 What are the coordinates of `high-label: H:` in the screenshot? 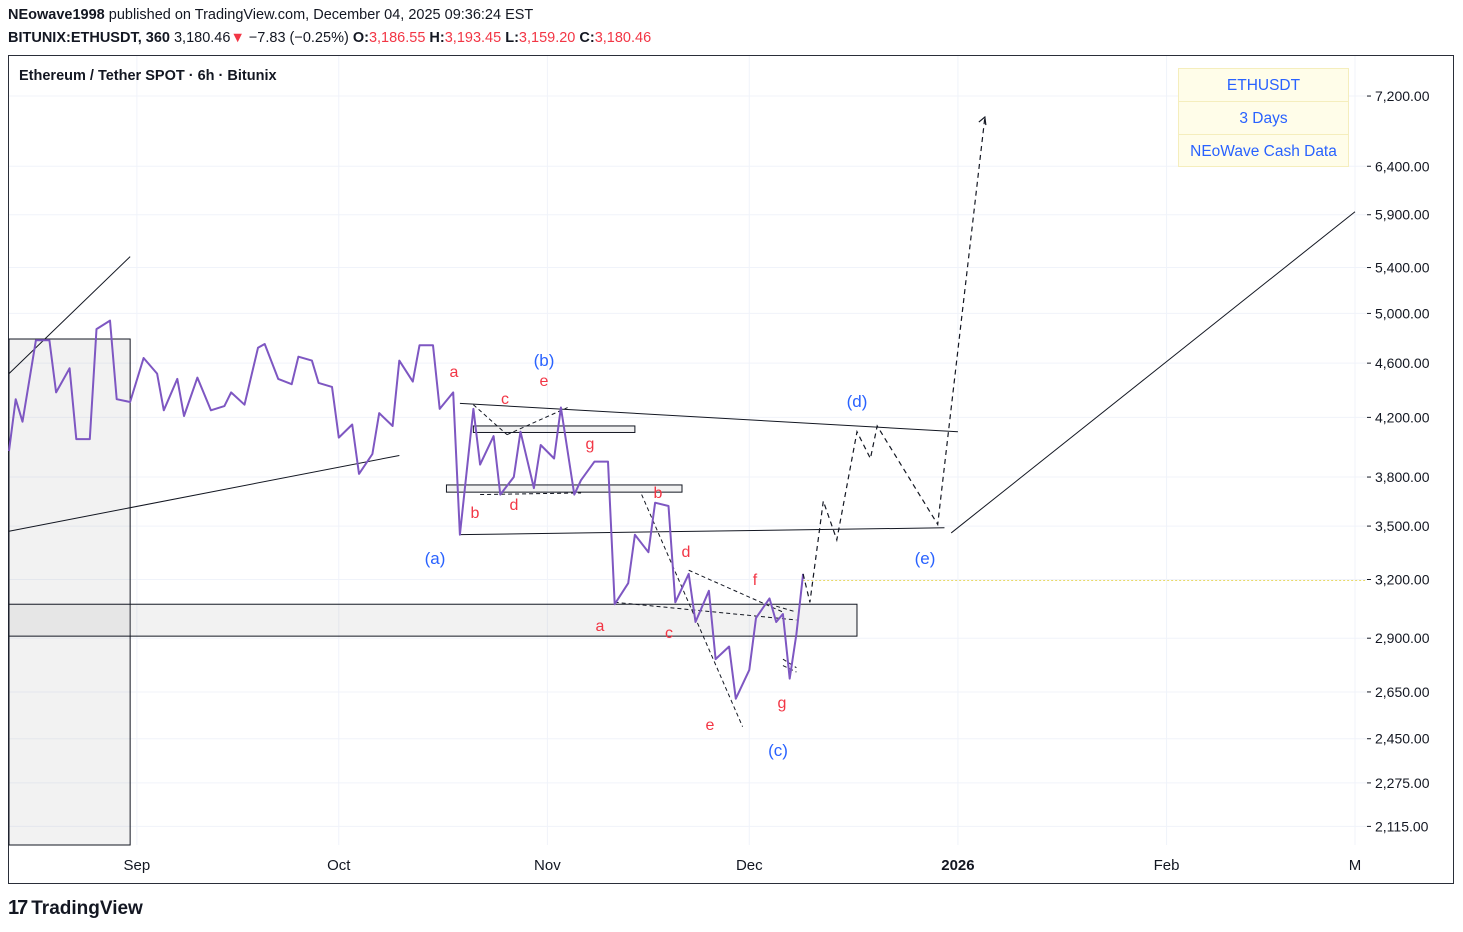 It's located at (437, 38).